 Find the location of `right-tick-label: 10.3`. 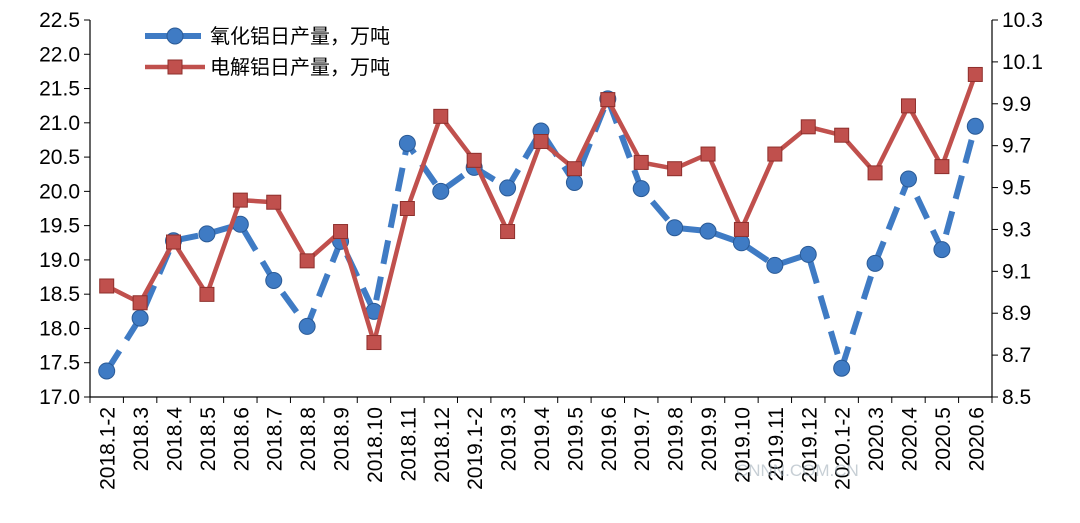

right-tick-label: 10.3 is located at coordinates (1022, 20).